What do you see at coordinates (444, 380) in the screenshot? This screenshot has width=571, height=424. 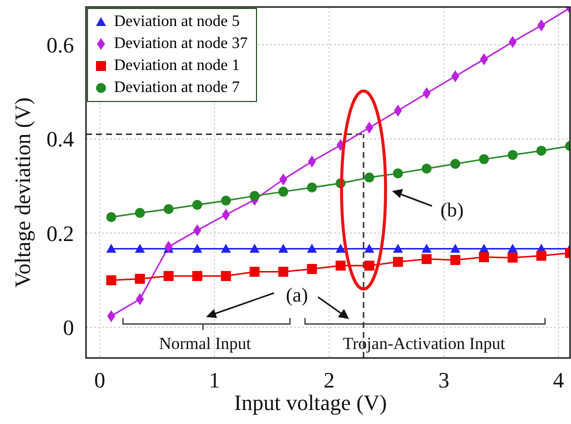 I see `x-tick-label: 3` at bounding box center [444, 380].